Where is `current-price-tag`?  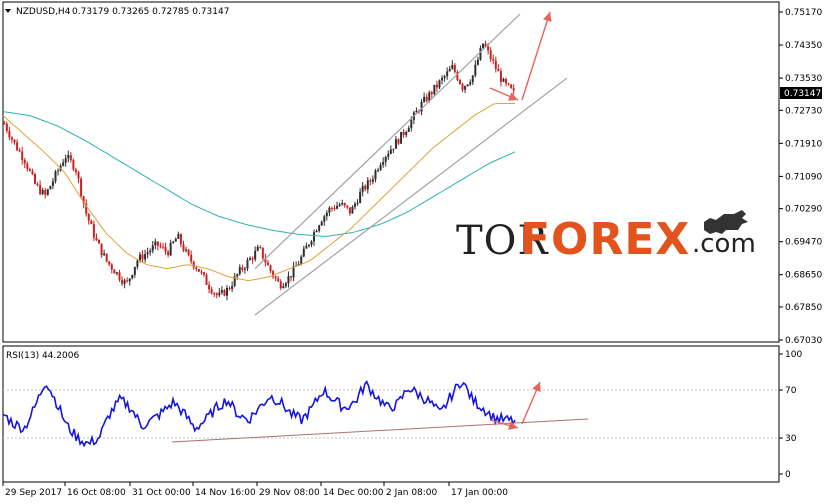 current-price-tag is located at coordinates (801, 93).